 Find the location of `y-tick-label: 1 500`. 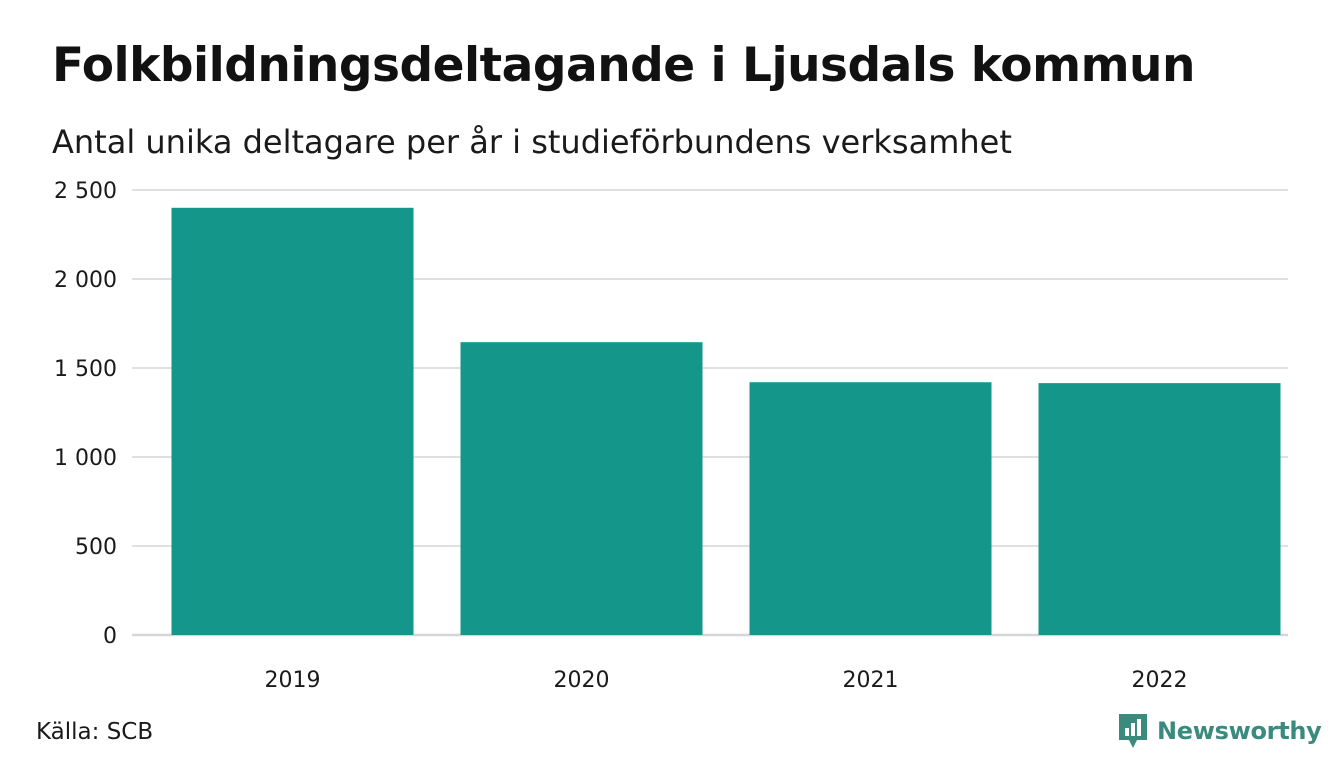

y-tick-label: 1 500 is located at coordinates (85, 369).